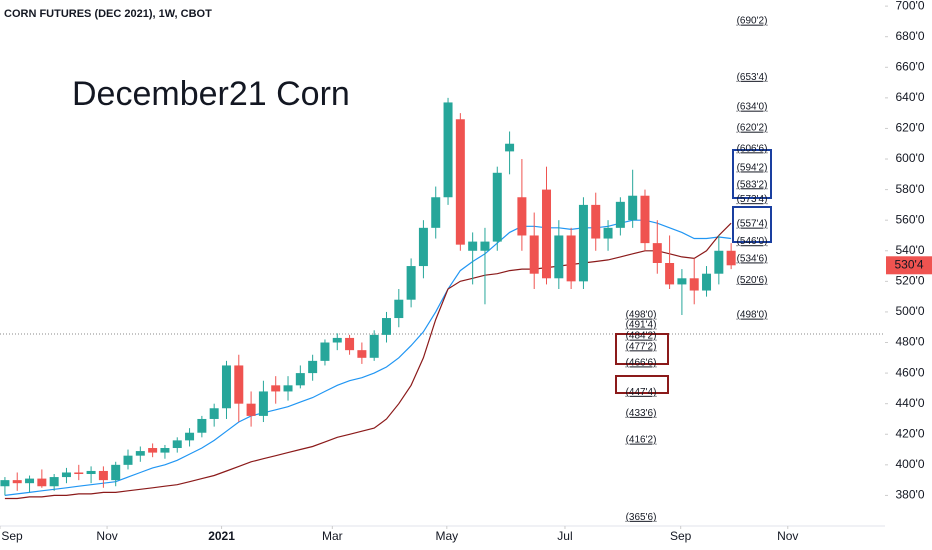  Describe the element at coordinates (752, 77) in the screenshot. I see `level-label: (653'4)` at that location.